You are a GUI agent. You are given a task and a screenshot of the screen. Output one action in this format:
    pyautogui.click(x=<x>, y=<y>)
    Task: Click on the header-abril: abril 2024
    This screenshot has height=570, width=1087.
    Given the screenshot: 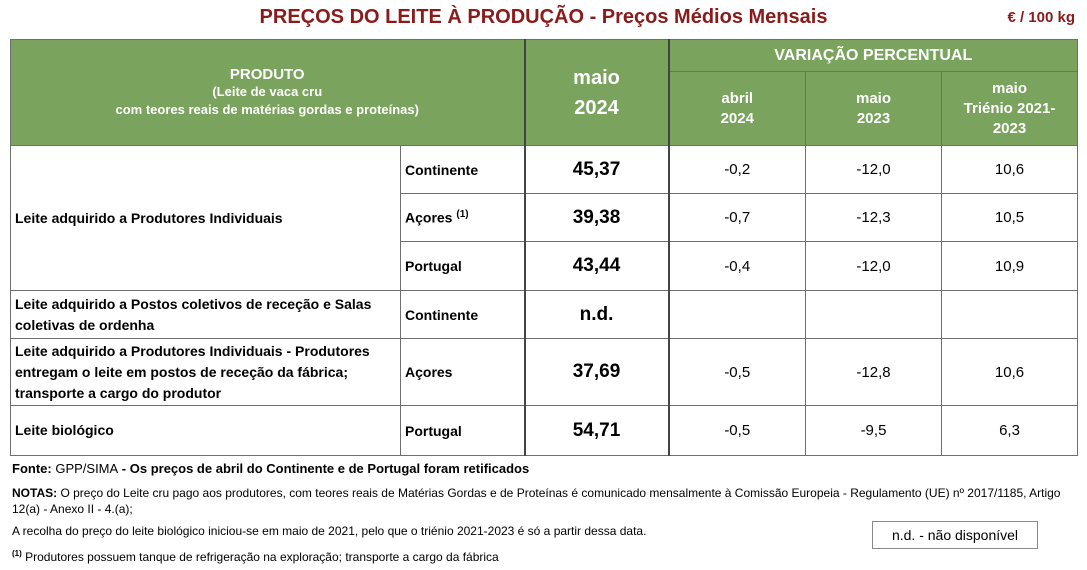 What is the action you would take?
    pyautogui.click(x=737, y=108)
    